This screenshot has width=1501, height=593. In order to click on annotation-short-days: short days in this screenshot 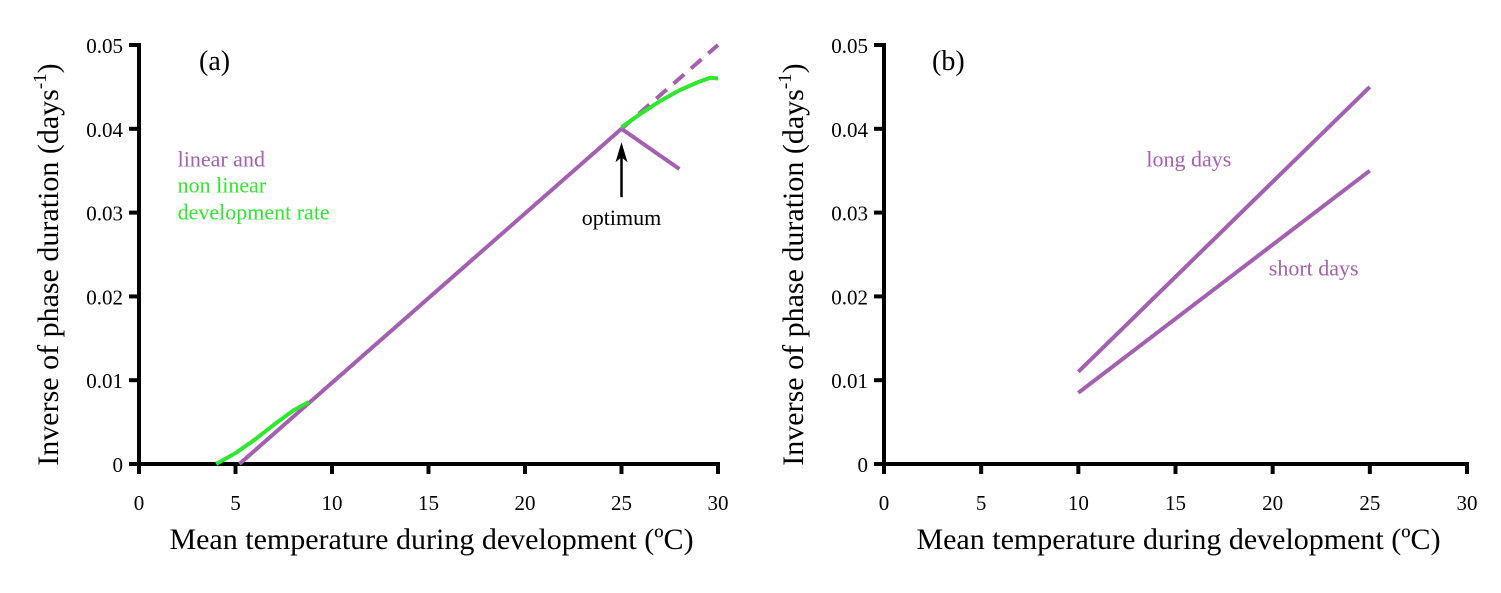, I will do `click(1314, 267)`.